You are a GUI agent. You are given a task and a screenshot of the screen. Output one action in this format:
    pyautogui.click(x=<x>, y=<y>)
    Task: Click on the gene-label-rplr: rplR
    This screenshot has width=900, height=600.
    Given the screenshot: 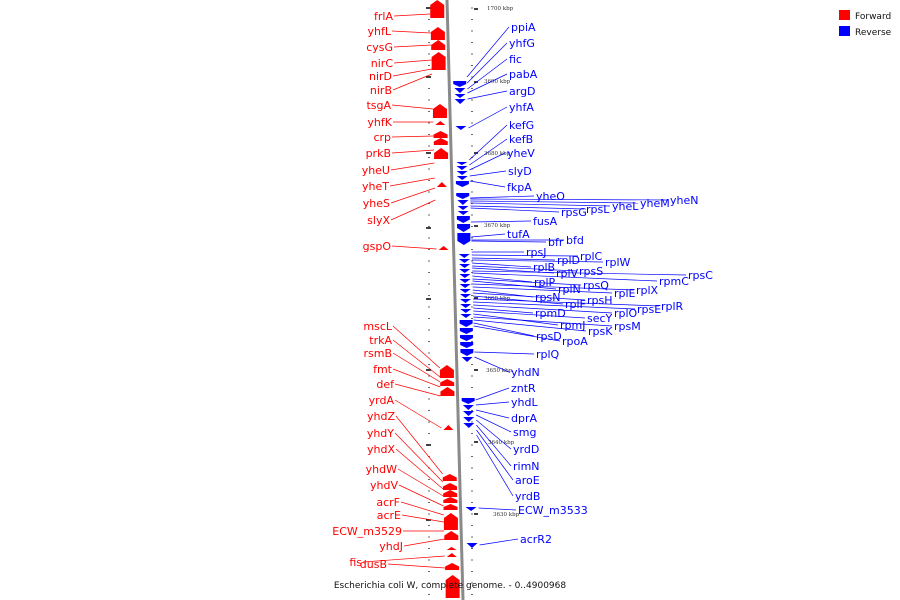 What is the action you would take?
    pyautogui.click(x=672, y=306)
    